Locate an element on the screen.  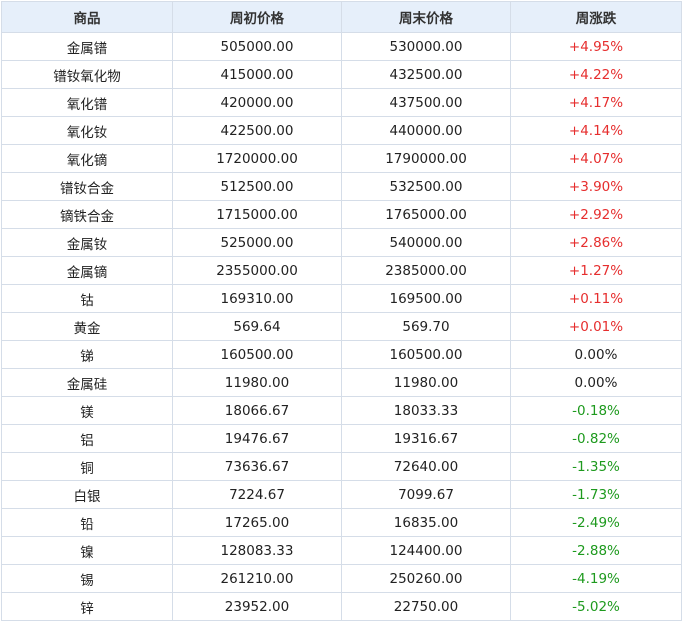
table-row: 锡 261210.00 250260.00 -4.19% is located at coordinates (341, 578).